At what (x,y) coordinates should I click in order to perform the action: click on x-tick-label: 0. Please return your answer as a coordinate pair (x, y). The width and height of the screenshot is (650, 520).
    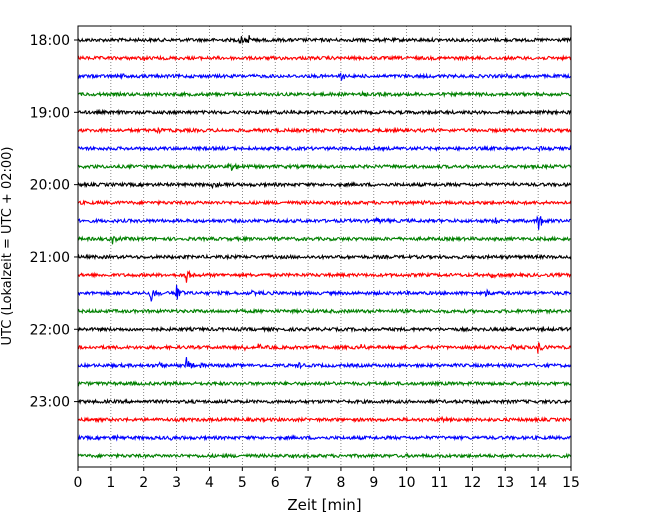
    Looking at the image, I should click on (78, 483).